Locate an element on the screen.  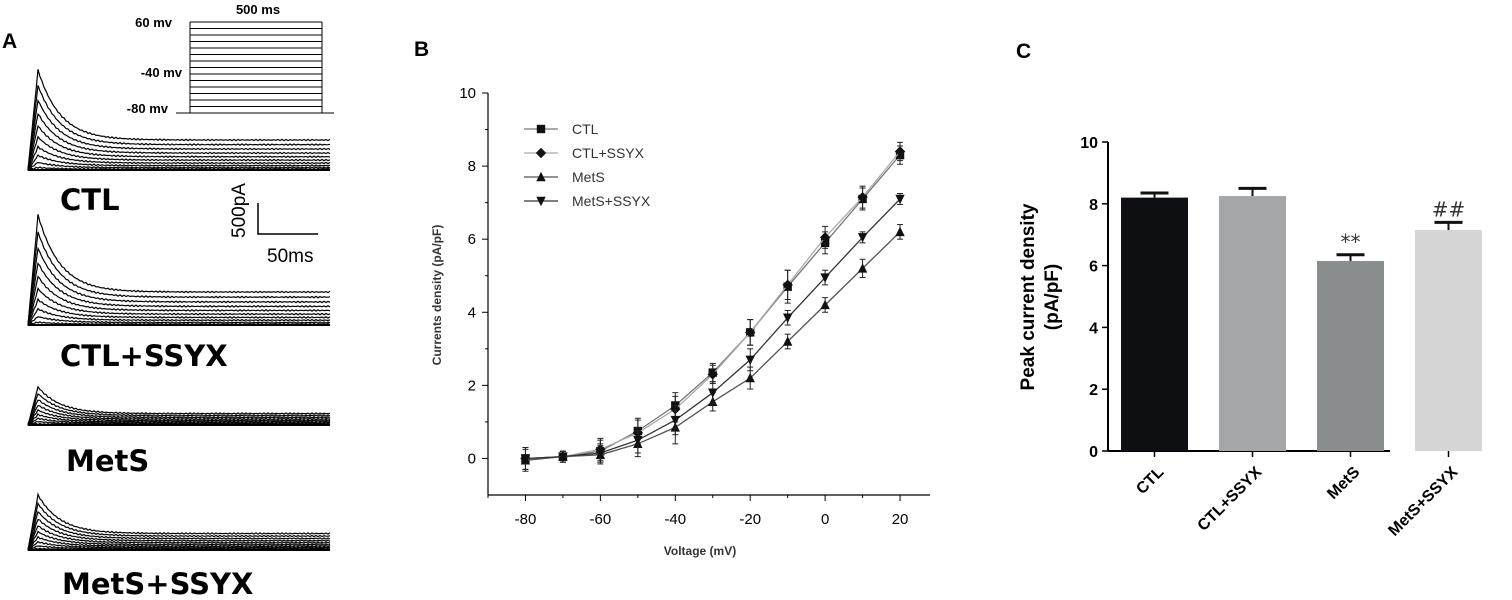
bar-y-tick-label: 2 is located at coordinates (1093, 390).